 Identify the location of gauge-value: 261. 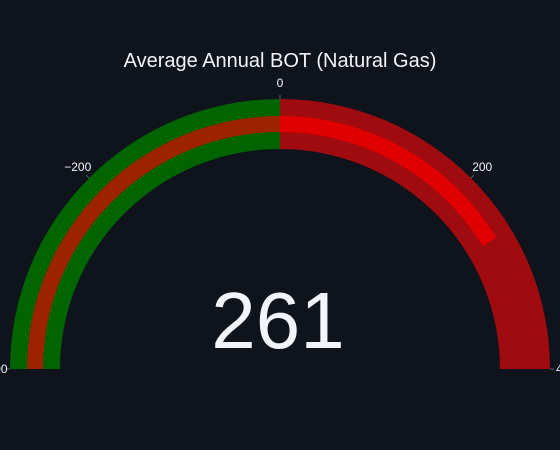
(277, 320).